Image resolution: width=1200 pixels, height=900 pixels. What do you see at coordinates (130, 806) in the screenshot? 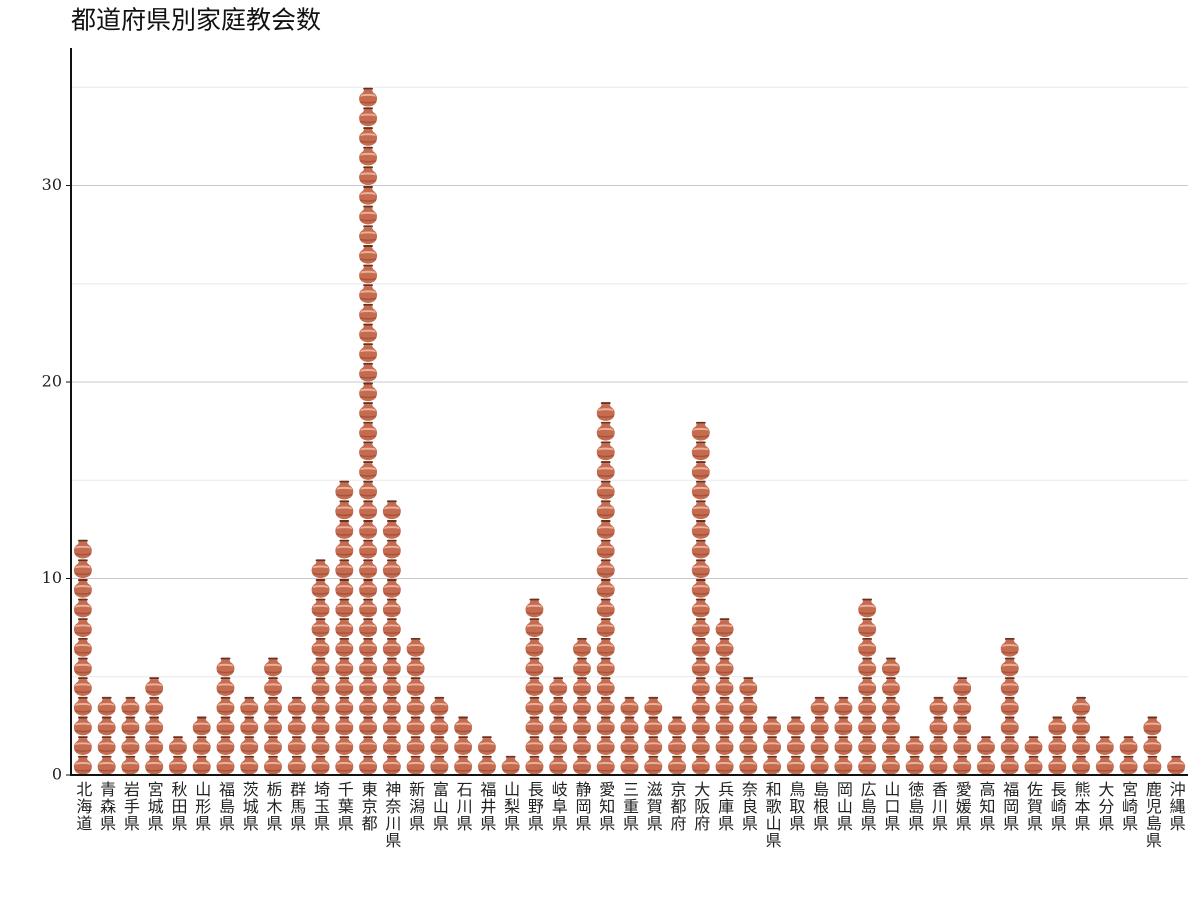
I see `x-tick-label: 岩手県` at bounding box center [130, 806].